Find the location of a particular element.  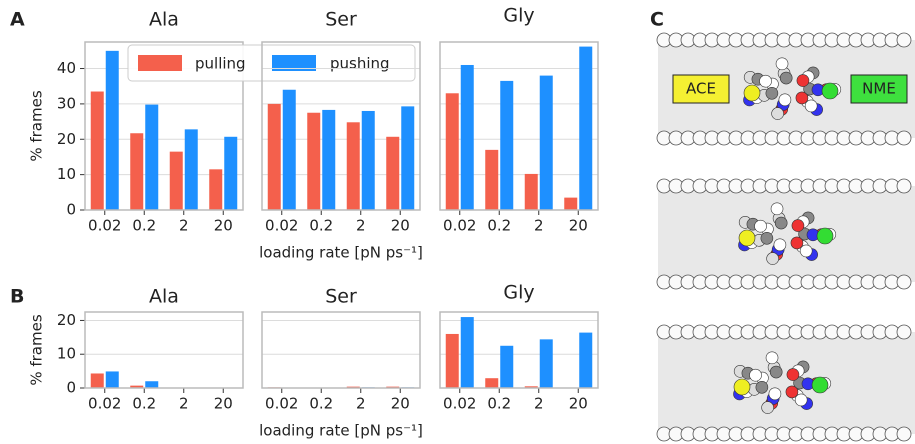

ace-box is located at coordinates (701, 89).